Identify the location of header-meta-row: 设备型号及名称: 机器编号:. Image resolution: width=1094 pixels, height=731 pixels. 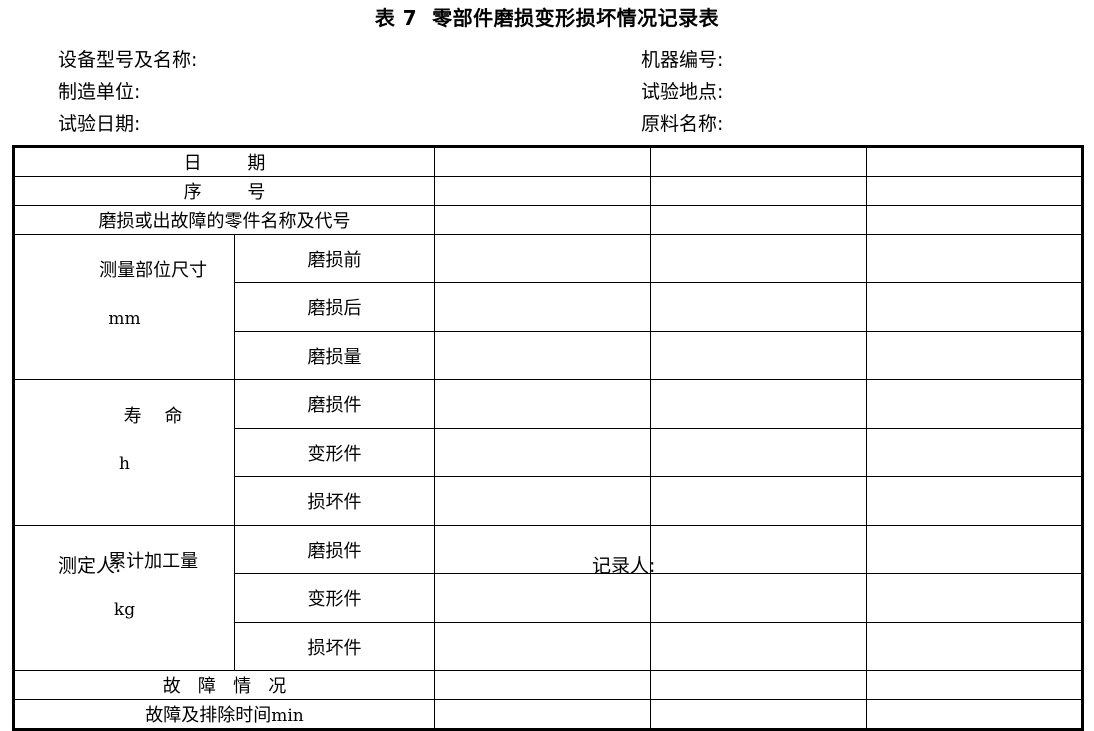
(547, 60).